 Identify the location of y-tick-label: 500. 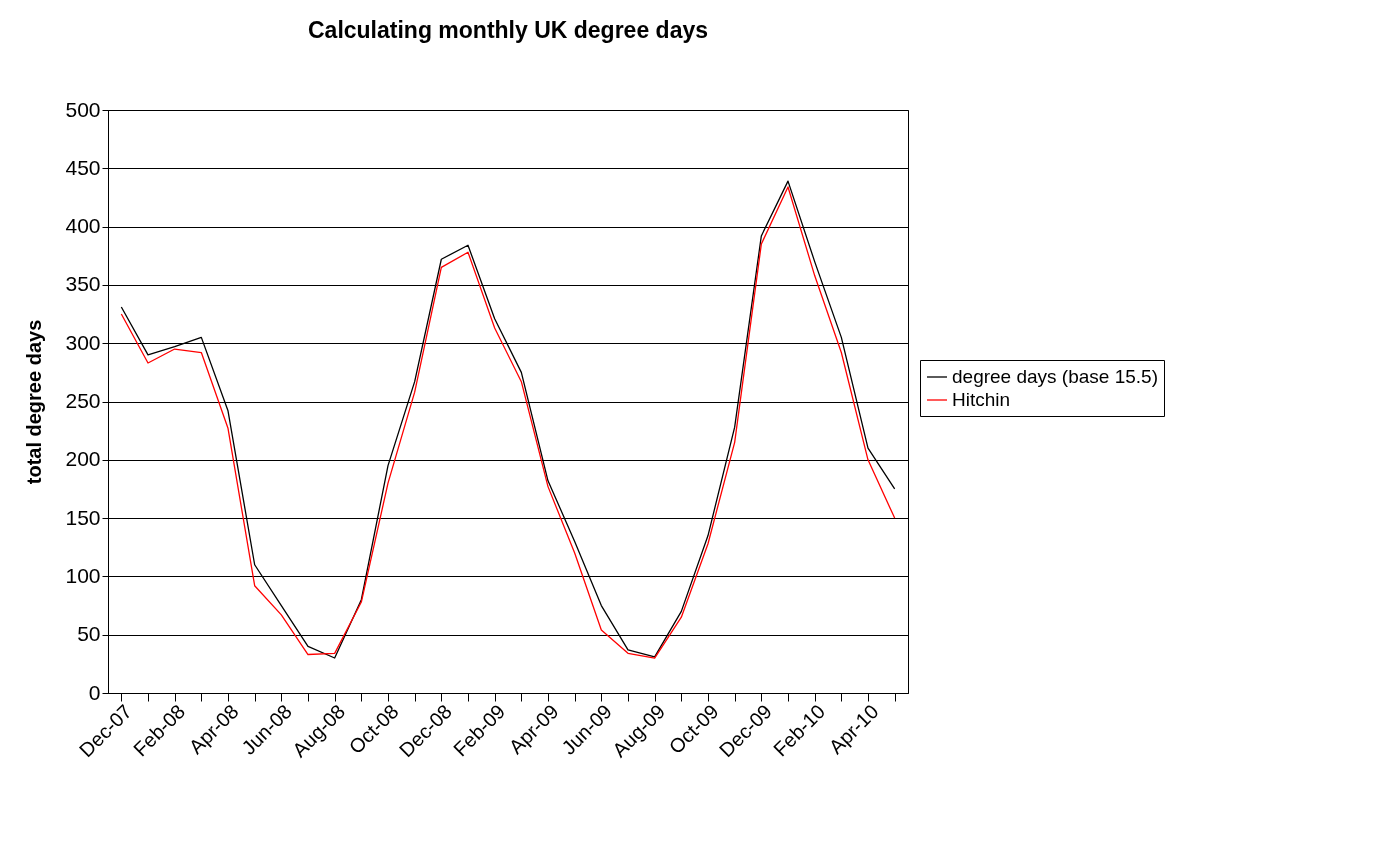
(83, 109).